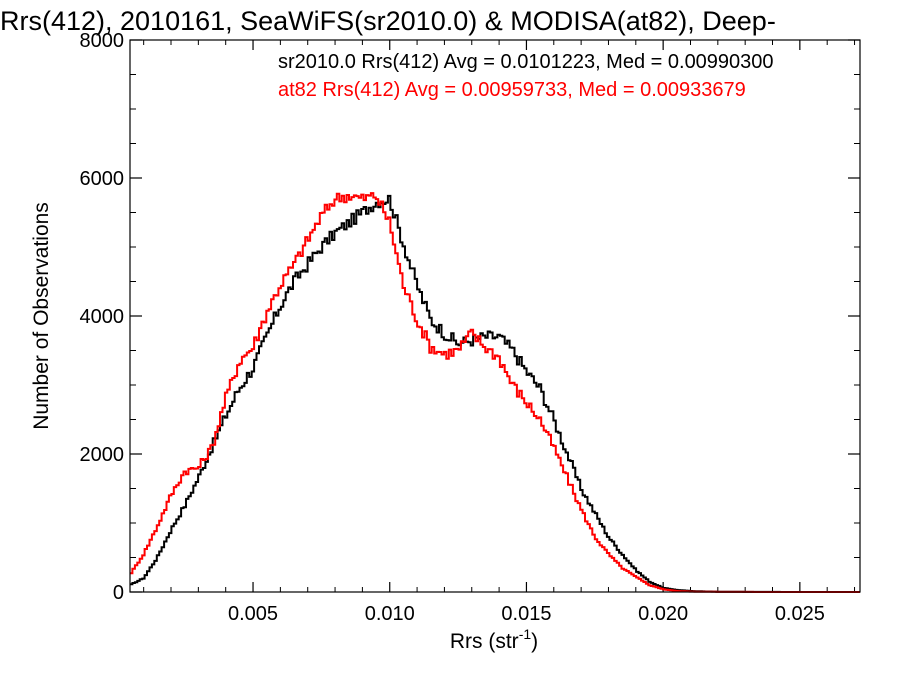 This screenshot has width=900, height=675. What do you see at coordinates (390, 614) in the screenshot?
I see `x-tick-label: 0.010` at bounding box center [390, 614].